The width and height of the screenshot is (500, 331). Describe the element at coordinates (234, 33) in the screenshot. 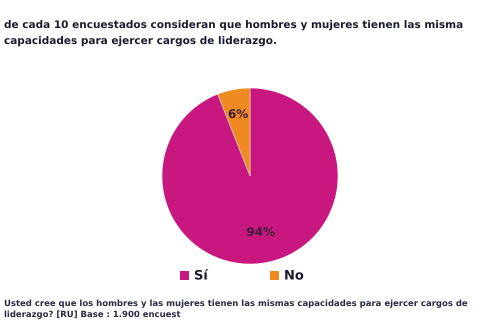

I see `chart-title: de cada 10 encuestados consideran que hombres y mujeres tienen las misma capacidades para ejercer cargos de liderazgo.` at that location.